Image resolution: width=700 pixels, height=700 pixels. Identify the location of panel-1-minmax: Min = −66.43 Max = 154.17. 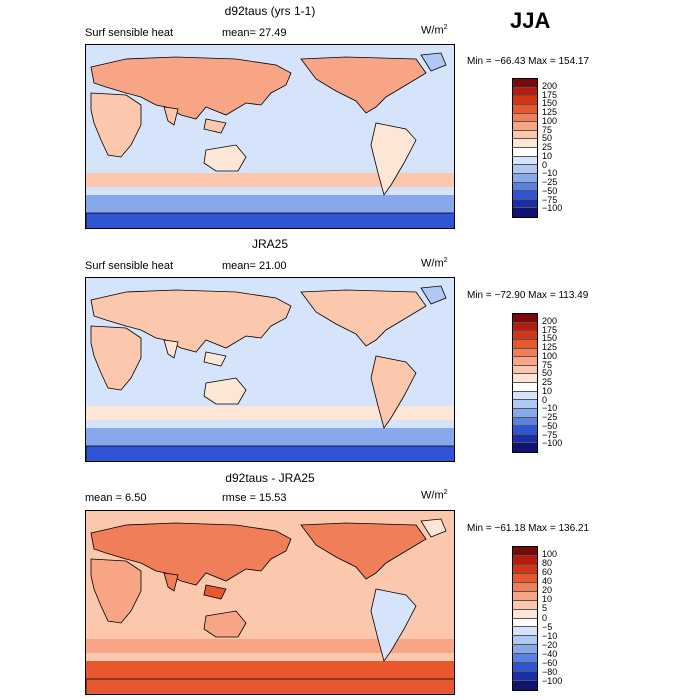
(528, 61).